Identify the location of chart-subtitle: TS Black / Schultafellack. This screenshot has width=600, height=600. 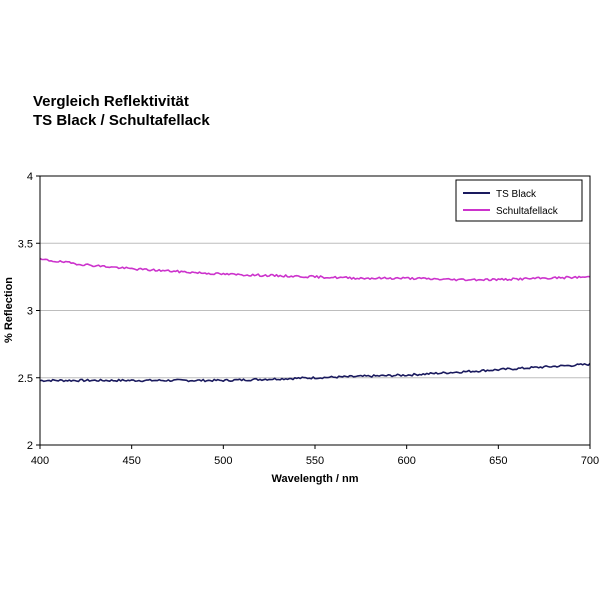
(121, 120).